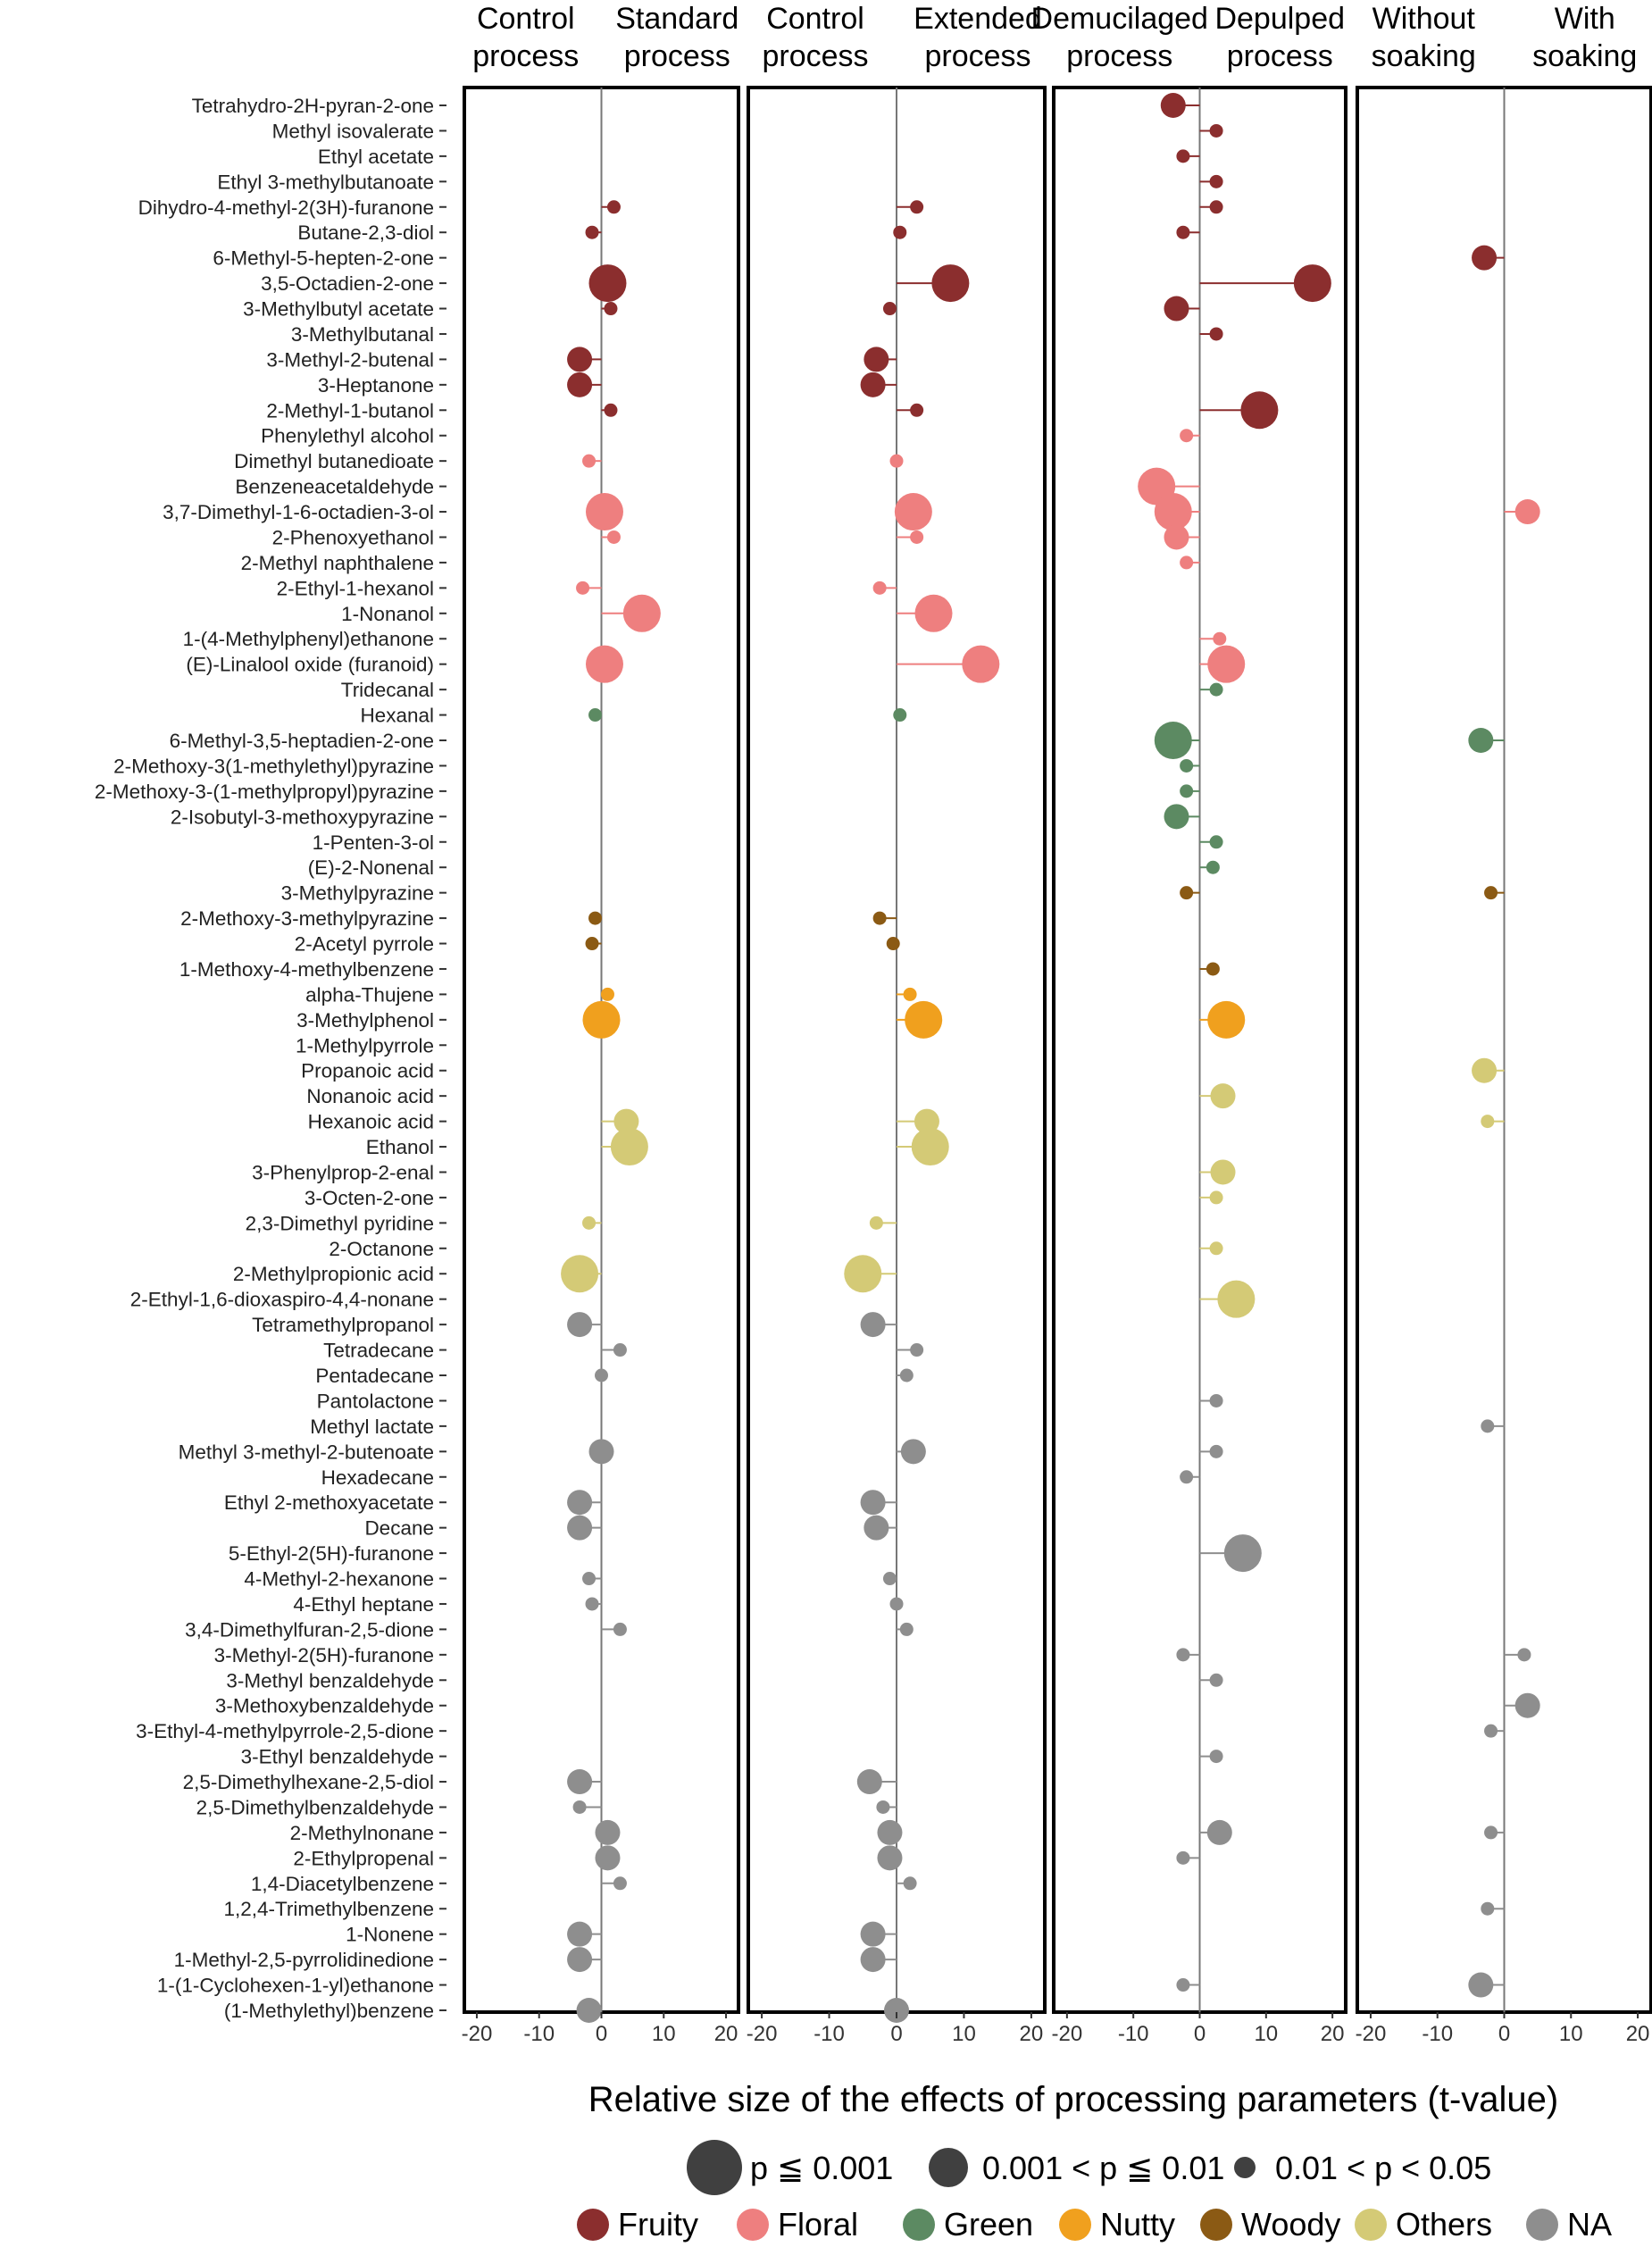 The image size is (1652, 2247). I want to click on compound-label: 2-Methoxy-3(1-methylethyl)pyrazine, so click(273, 766).